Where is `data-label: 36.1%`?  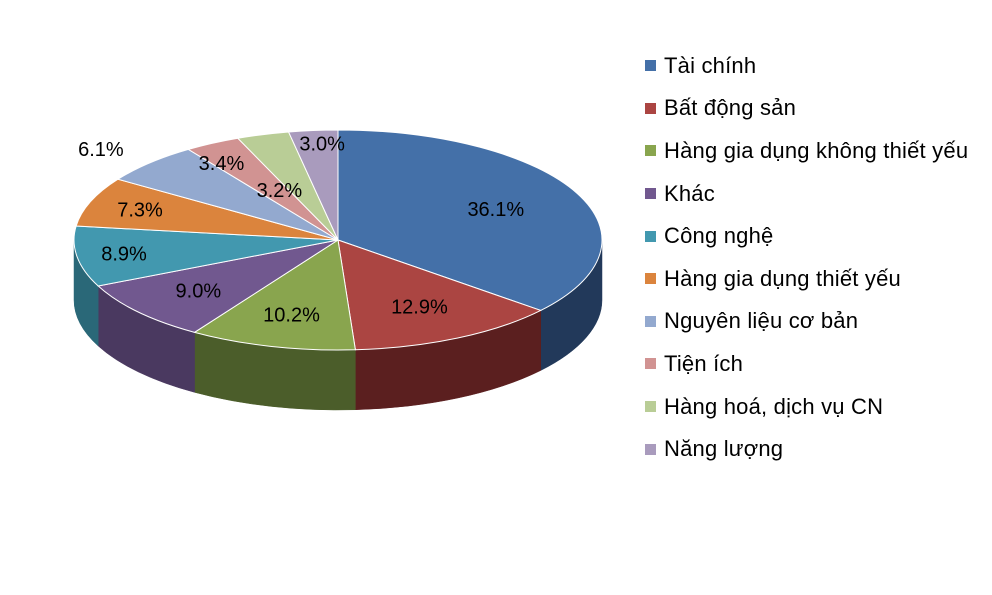 data-label: 36.1% is located at coordinates (495, 210).